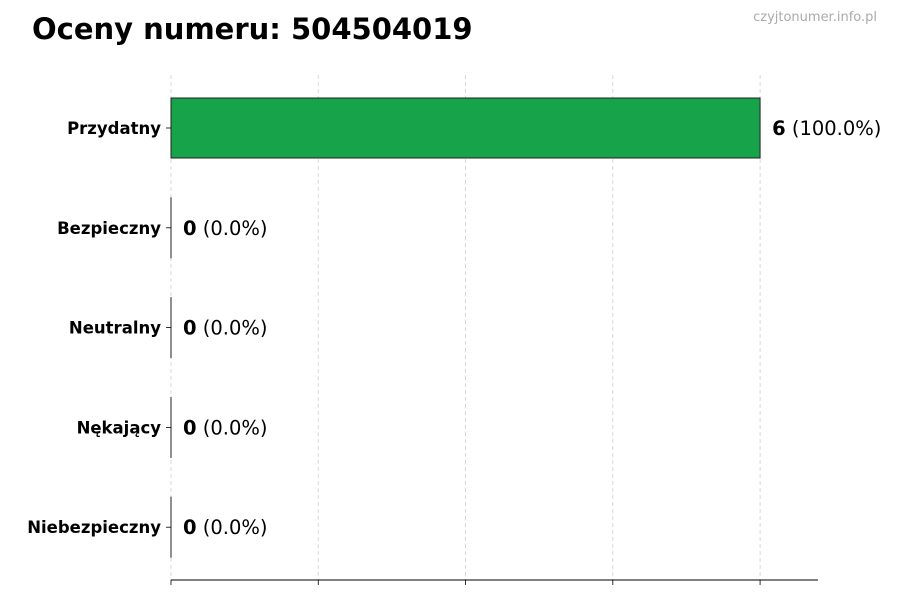 This screenshot has width=900, height=600. Describe the element at coordinates (115, 328) in the screenshot. I see `y-tick-label: Neutralny` at that location.